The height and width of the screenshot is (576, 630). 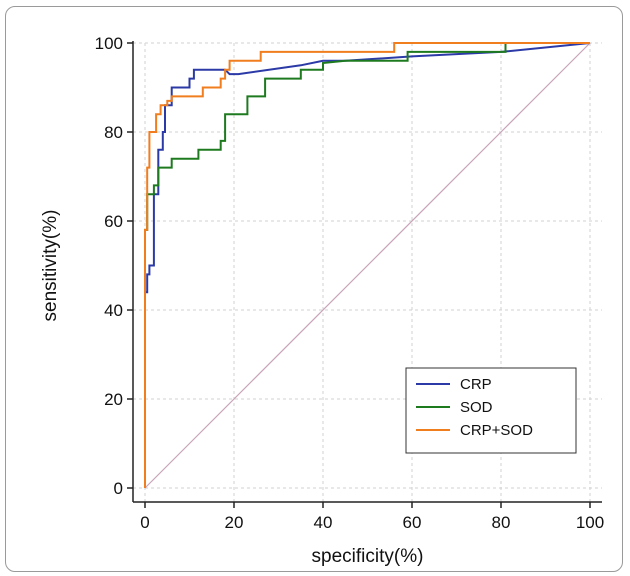 What do you see at coordinates (496, 430) in the screenshot?
I see `legend-label-crp-sod: CRP+SOD` at bounding box center [496, 430].